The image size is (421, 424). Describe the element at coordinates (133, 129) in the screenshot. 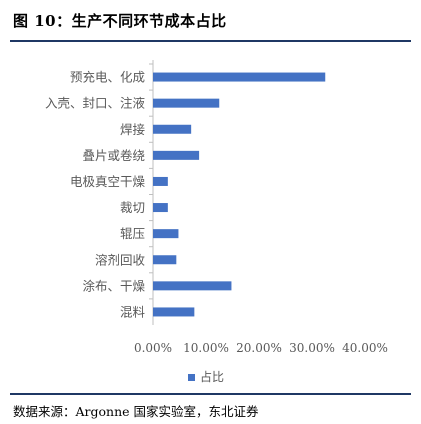

I see `category-label: 焊接` at that location.